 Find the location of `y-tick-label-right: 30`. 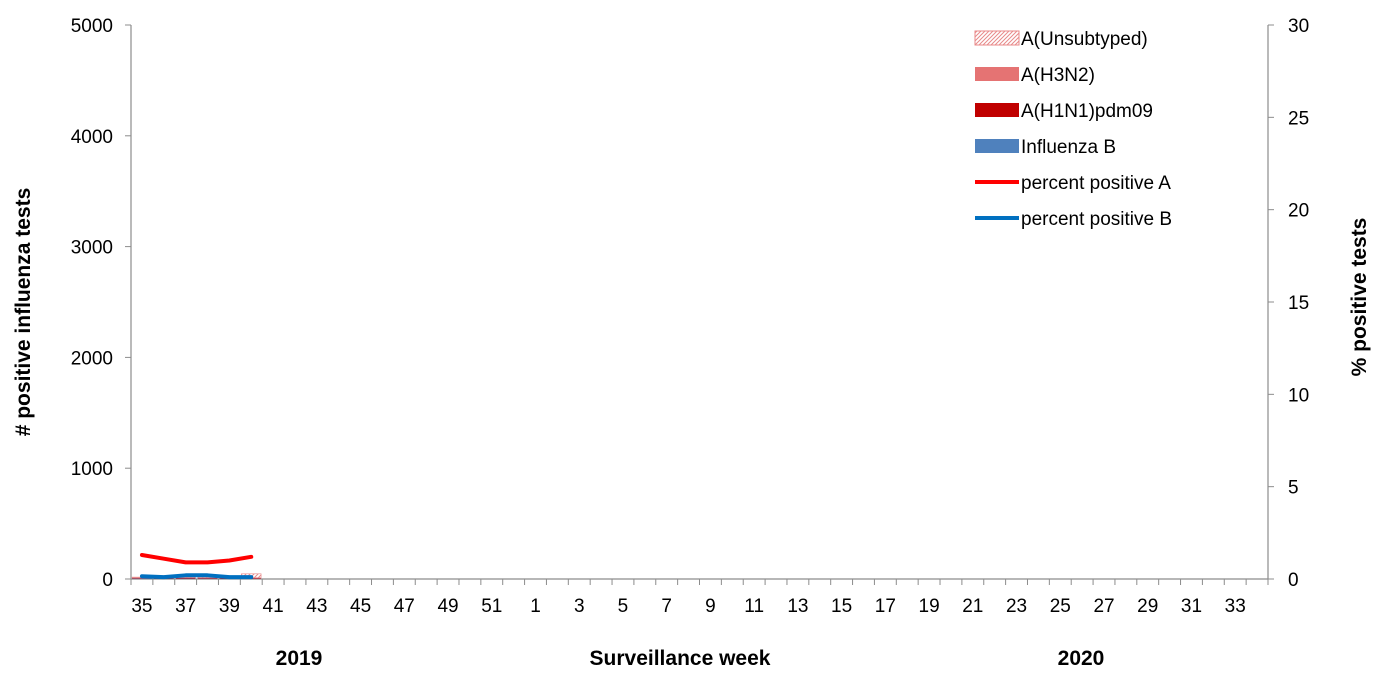

y-tick-label-right: 30 is located at coordinates (1298, 26).